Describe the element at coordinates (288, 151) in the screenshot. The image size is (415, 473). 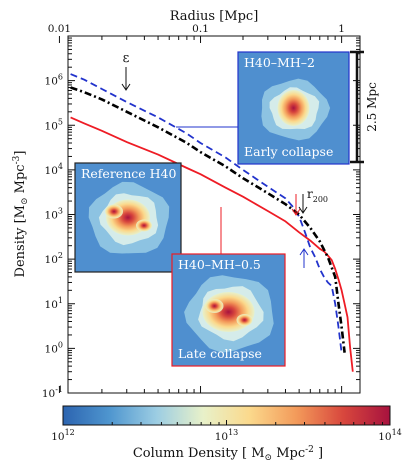
I see `inset-caption: Early collapse` at that location.